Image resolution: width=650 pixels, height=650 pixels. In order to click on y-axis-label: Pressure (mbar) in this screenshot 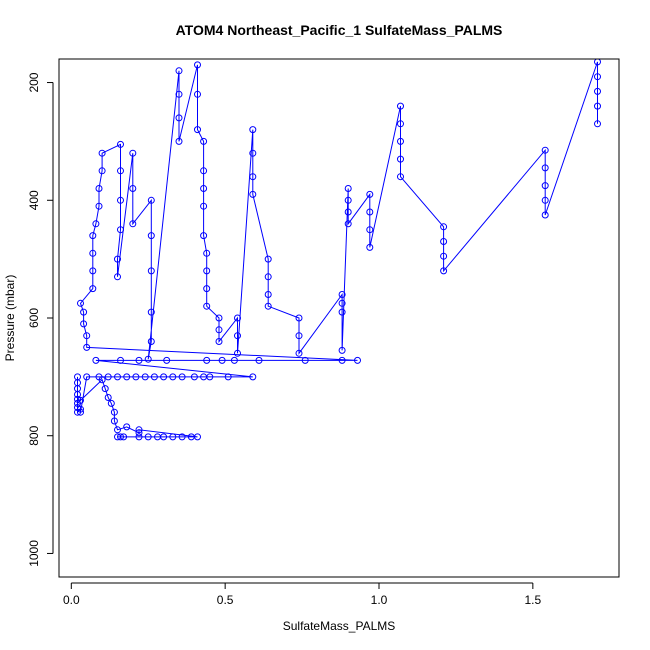, I will do `click(10, 318)`.